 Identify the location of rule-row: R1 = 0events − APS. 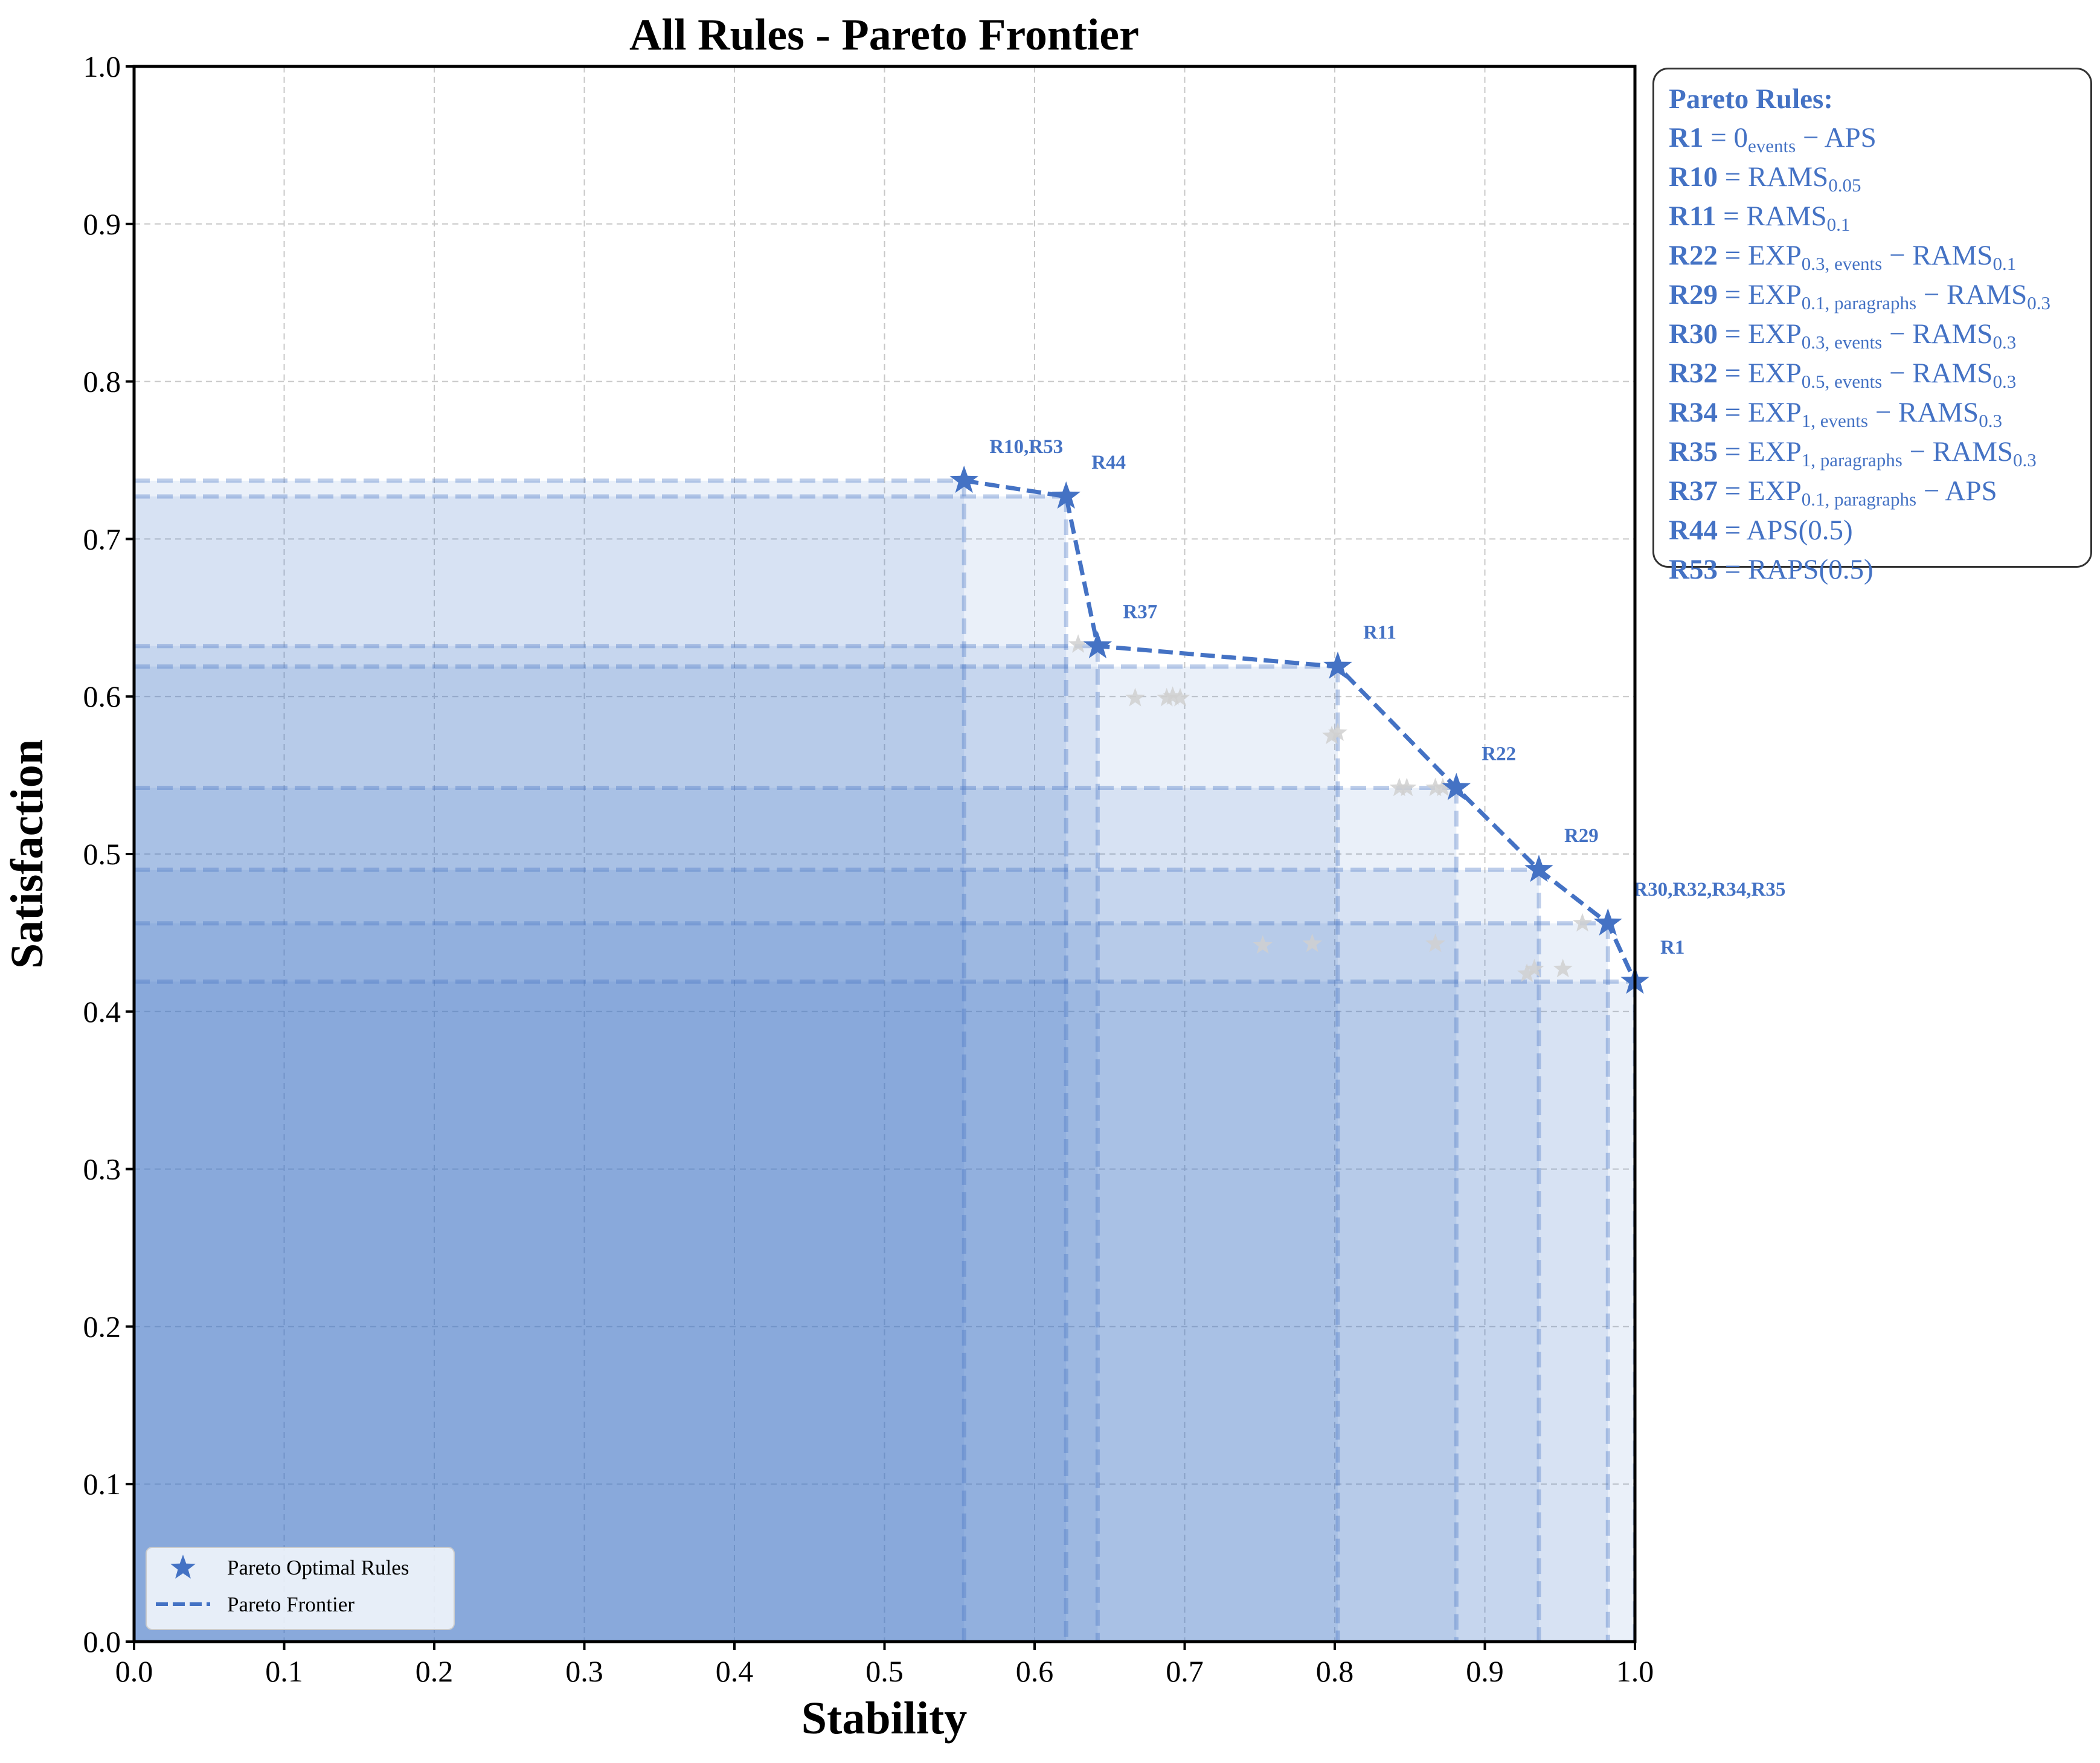
(1773, 139).